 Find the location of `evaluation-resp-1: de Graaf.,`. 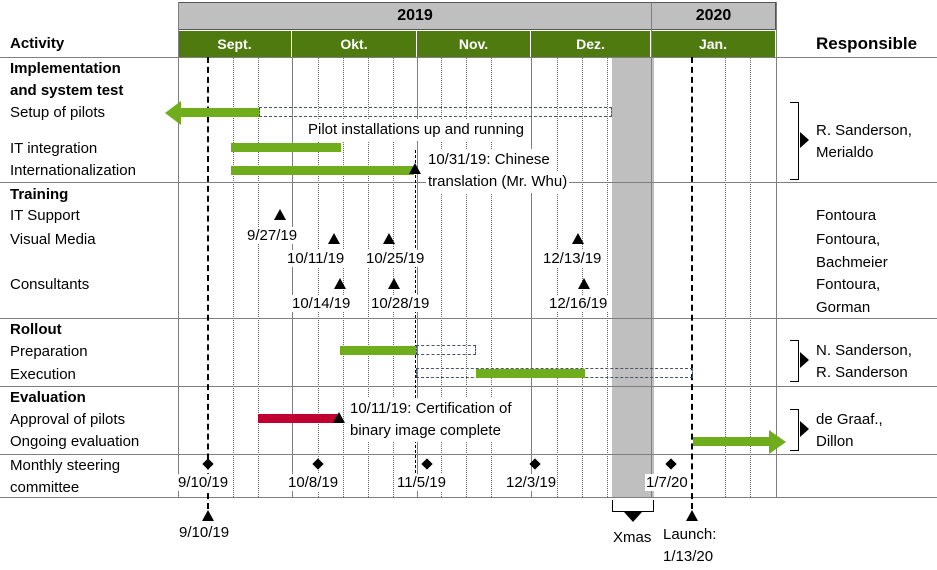

evaluation-resp-1: de Graaf., is located at coordinates (849, 419).